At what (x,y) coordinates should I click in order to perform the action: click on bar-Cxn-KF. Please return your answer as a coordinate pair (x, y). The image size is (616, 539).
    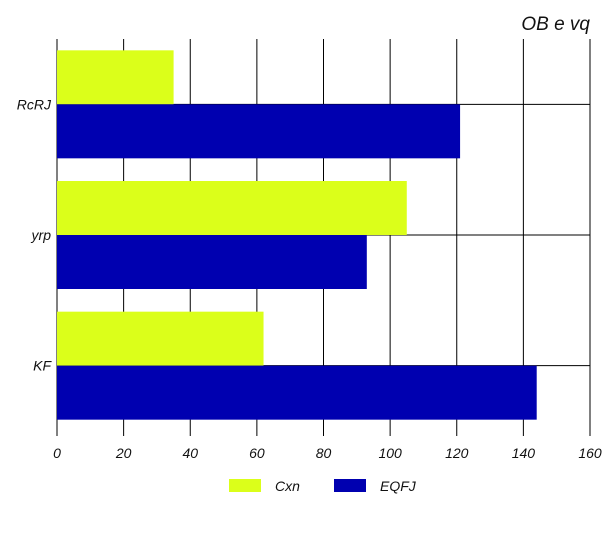
    Looking at the image, I should click on (160, 338).